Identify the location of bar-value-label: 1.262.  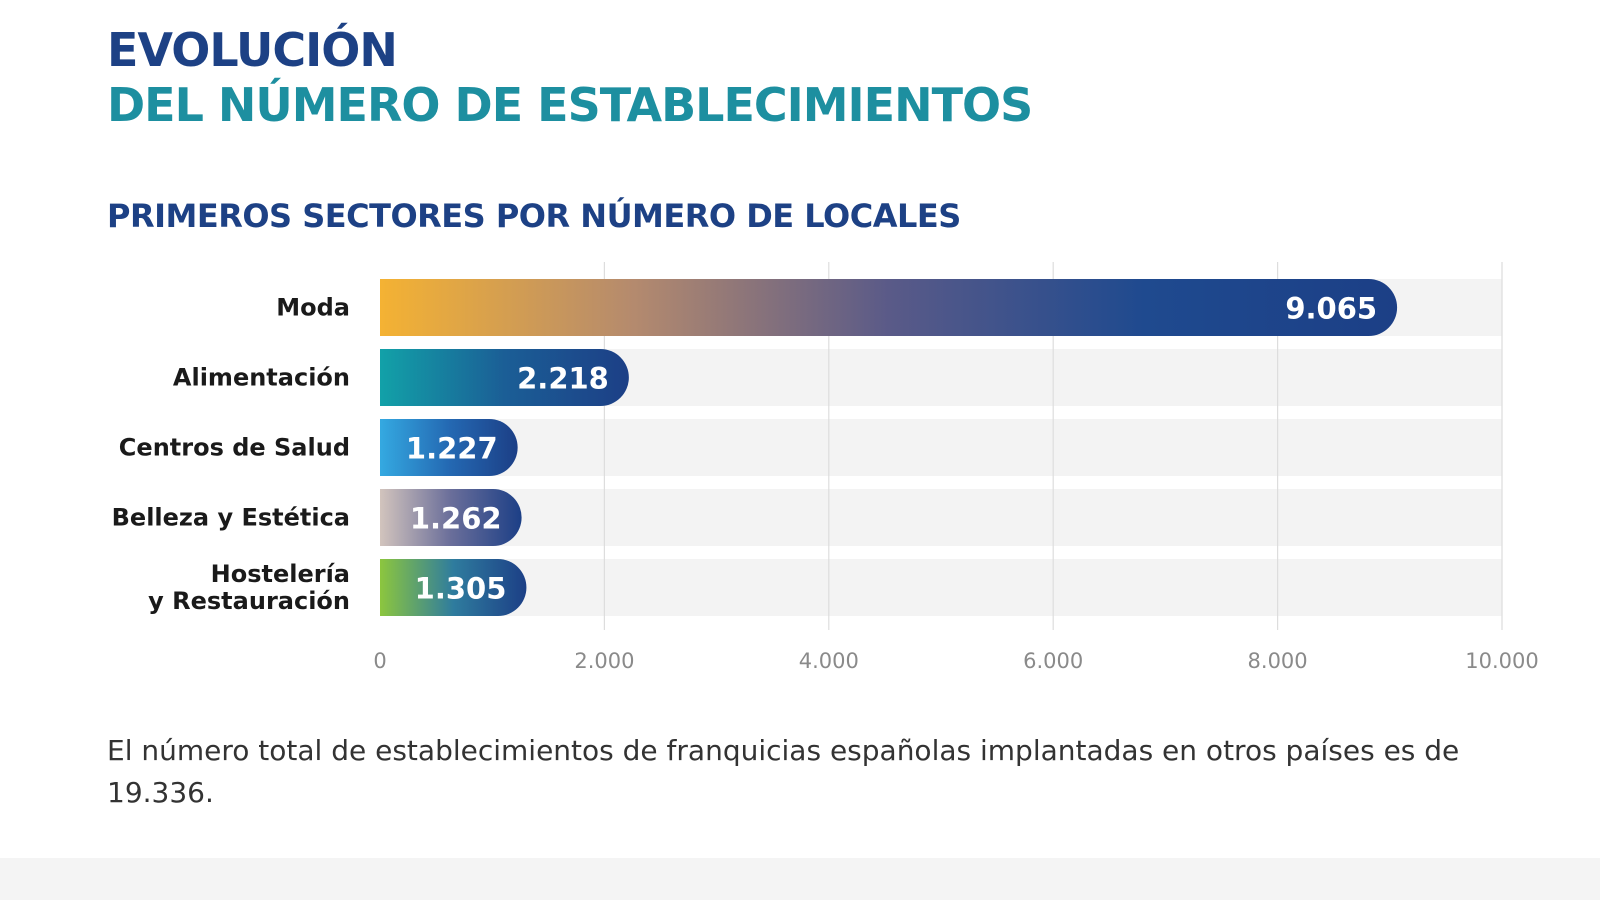
(456, 519).